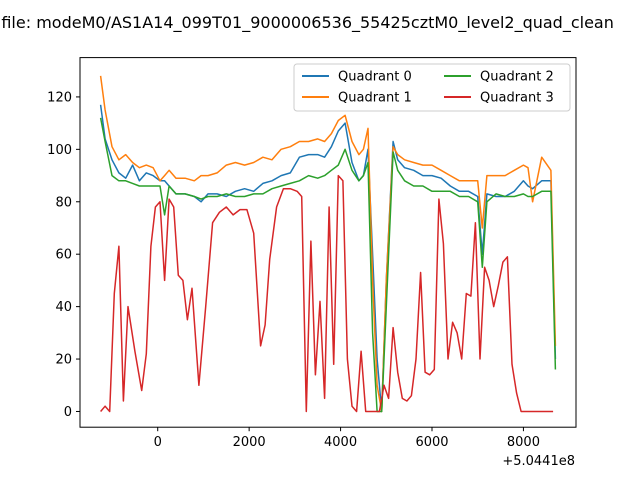  I want to click on y-tick-label: 120, so click(59, 97).